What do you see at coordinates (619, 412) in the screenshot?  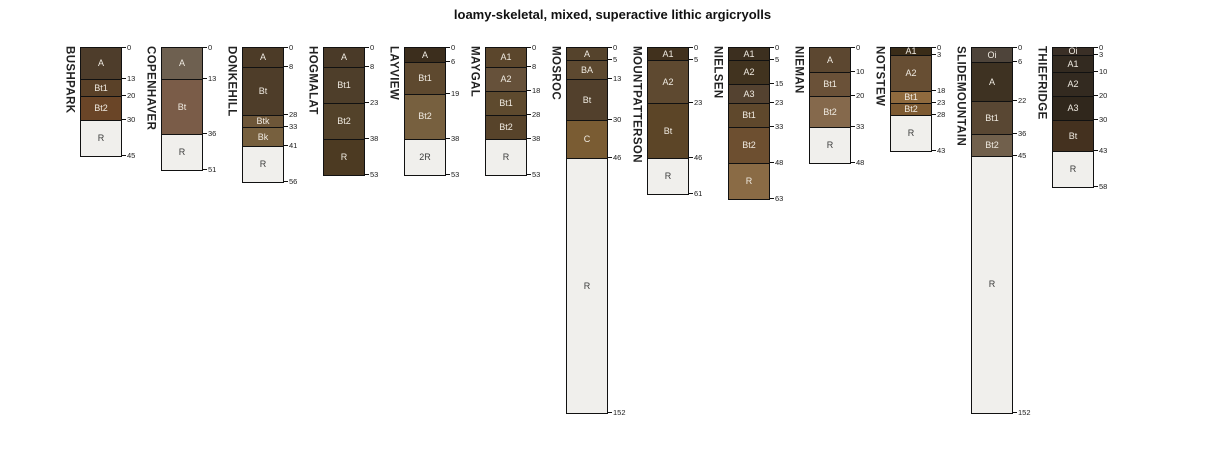 I see `depth-label: 152` at bounding box center [619, 412].